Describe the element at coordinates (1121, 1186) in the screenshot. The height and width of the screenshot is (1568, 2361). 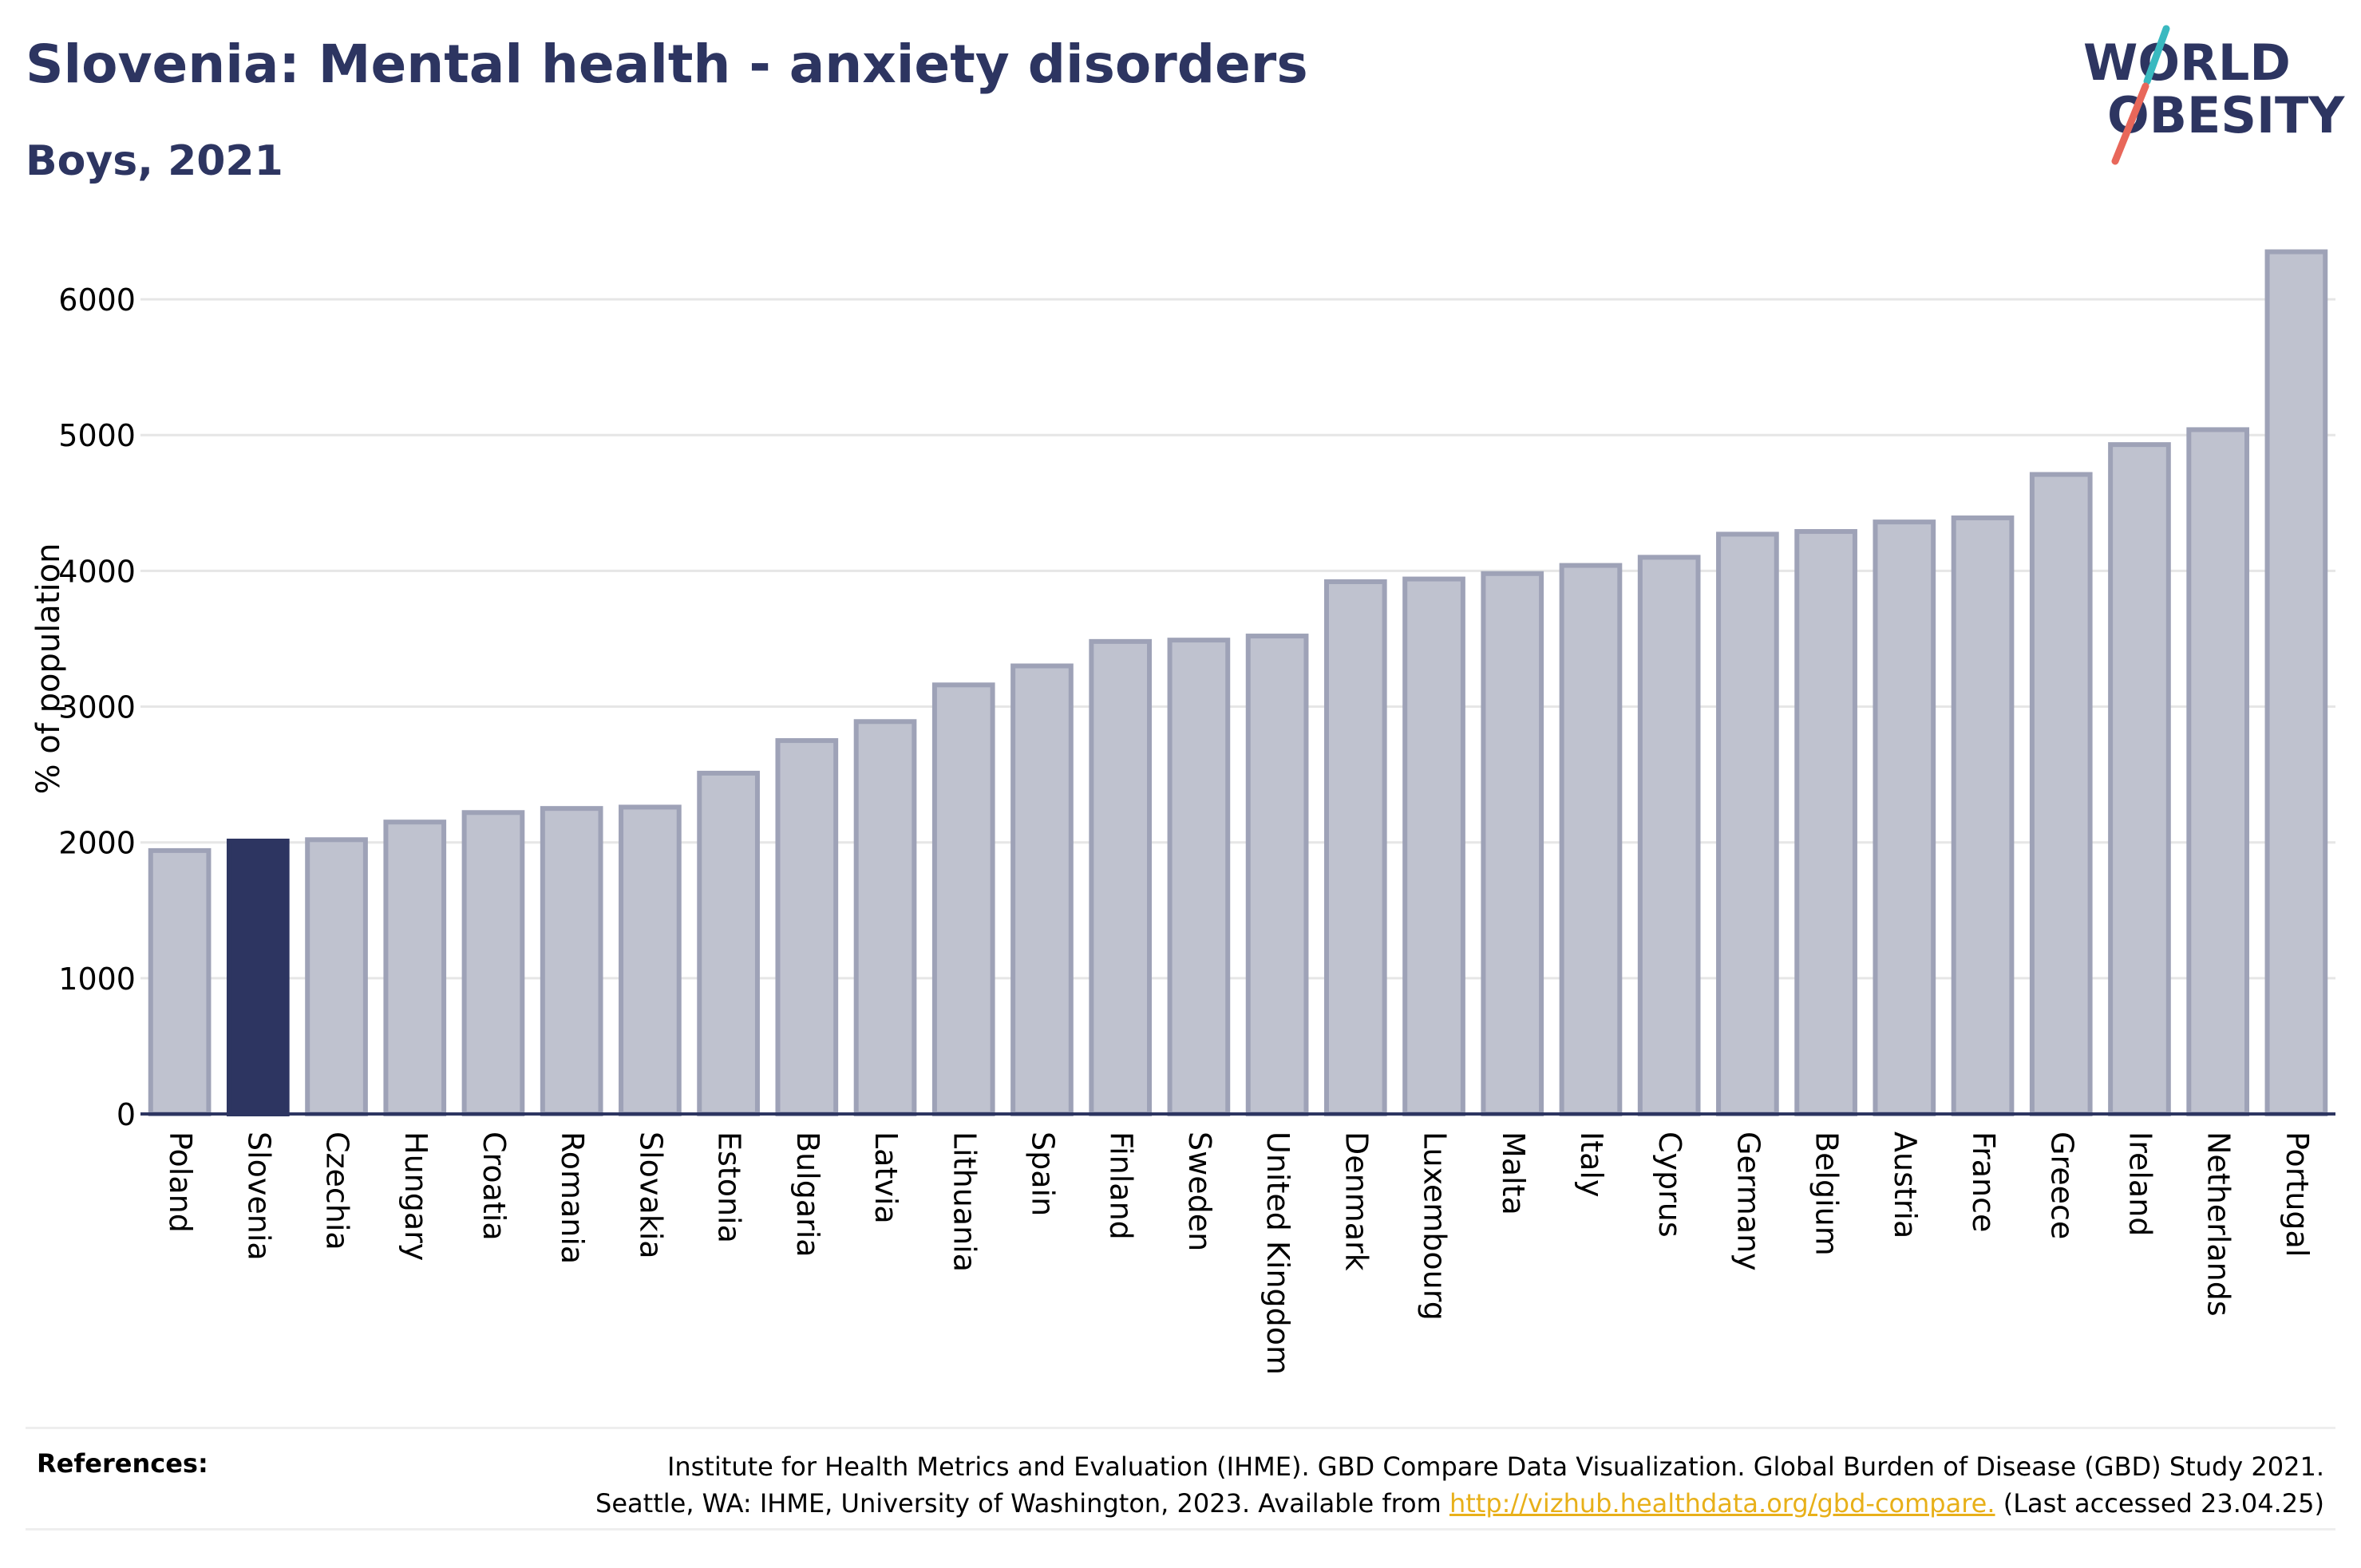
I see `x-tick-label: Finland` at that location.